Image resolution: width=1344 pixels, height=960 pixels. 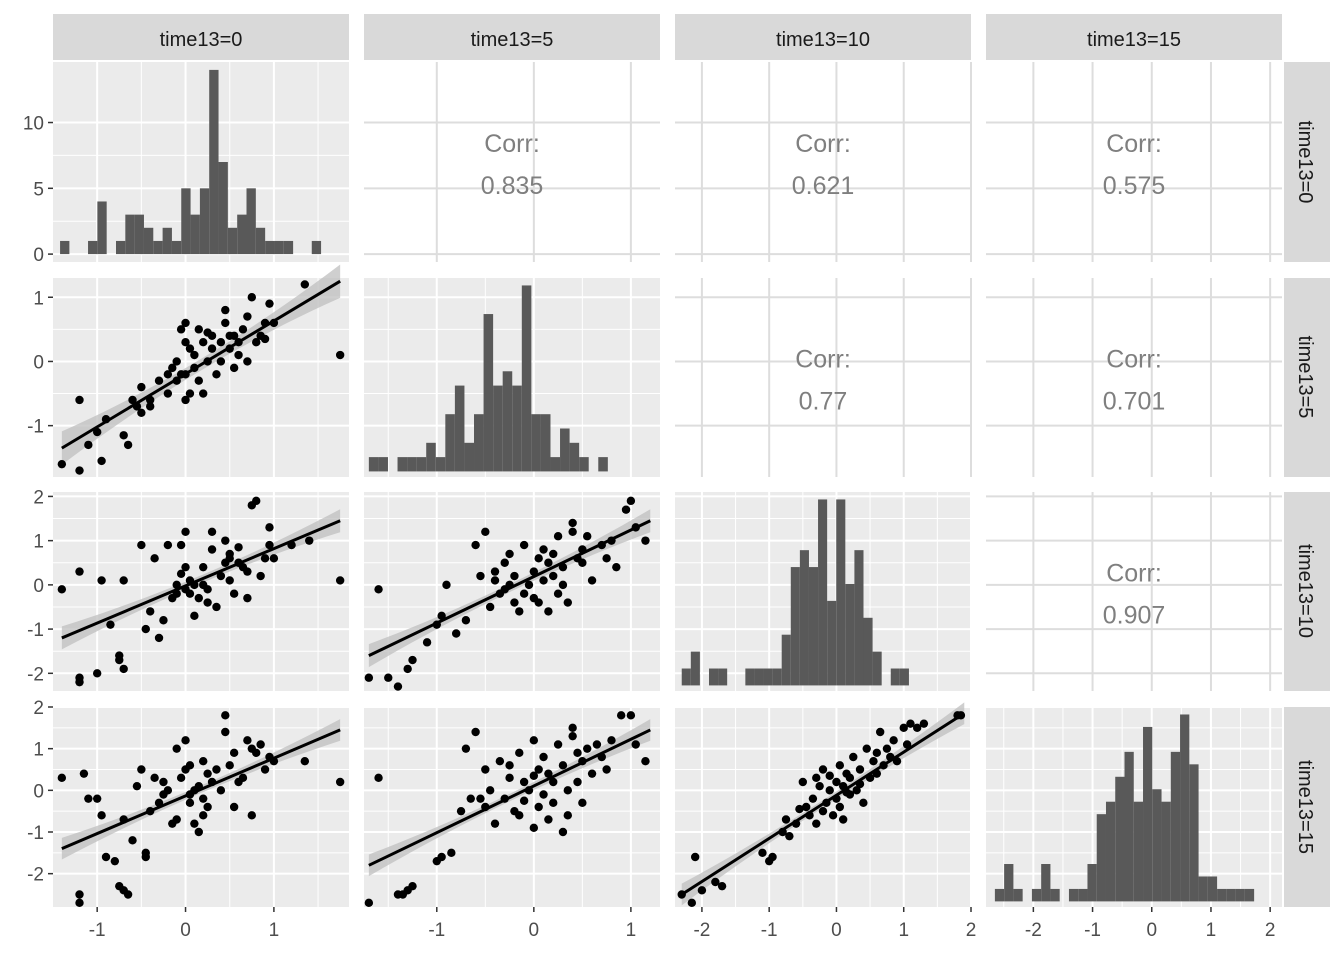 What do you see at coordinates (38, 298) in the screenshot?
I see `y-tick-label: 1` at bounding box center [38, 298].